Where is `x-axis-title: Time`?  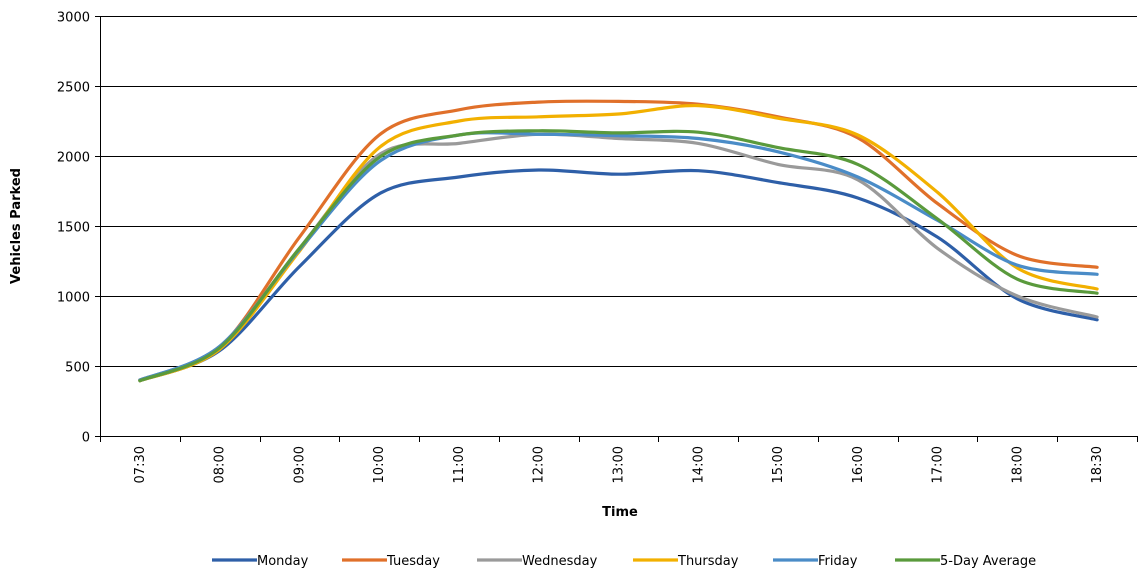
x-axis-title: Time is located at coordinates (620, 512).